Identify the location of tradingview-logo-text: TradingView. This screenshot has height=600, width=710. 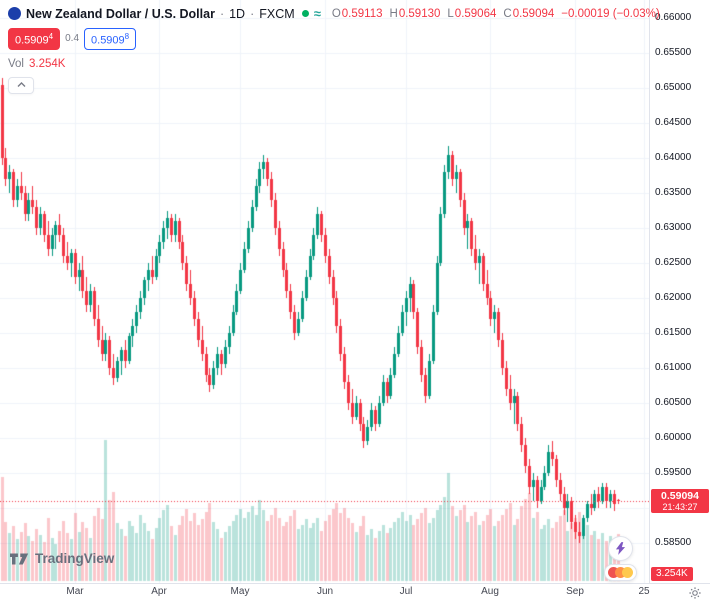
(75, 558).